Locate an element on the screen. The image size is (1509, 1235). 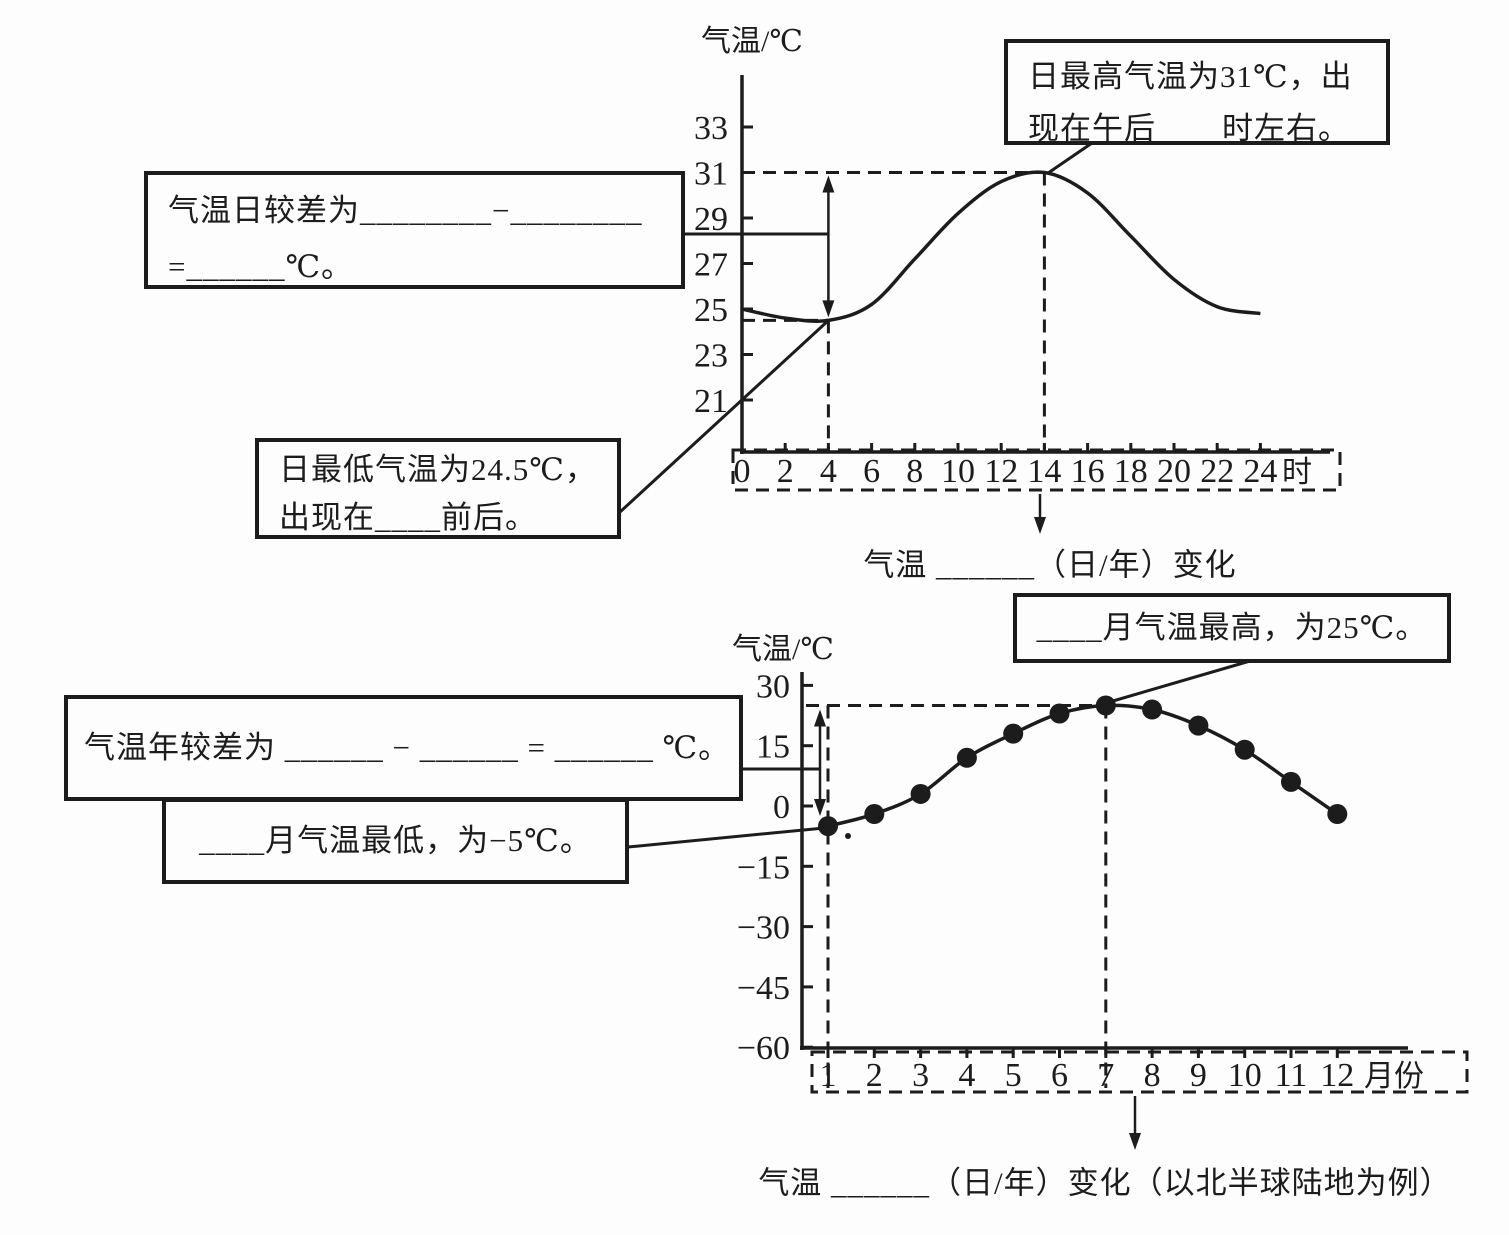
svg-text: 25 is located at coordinates (711, 310).